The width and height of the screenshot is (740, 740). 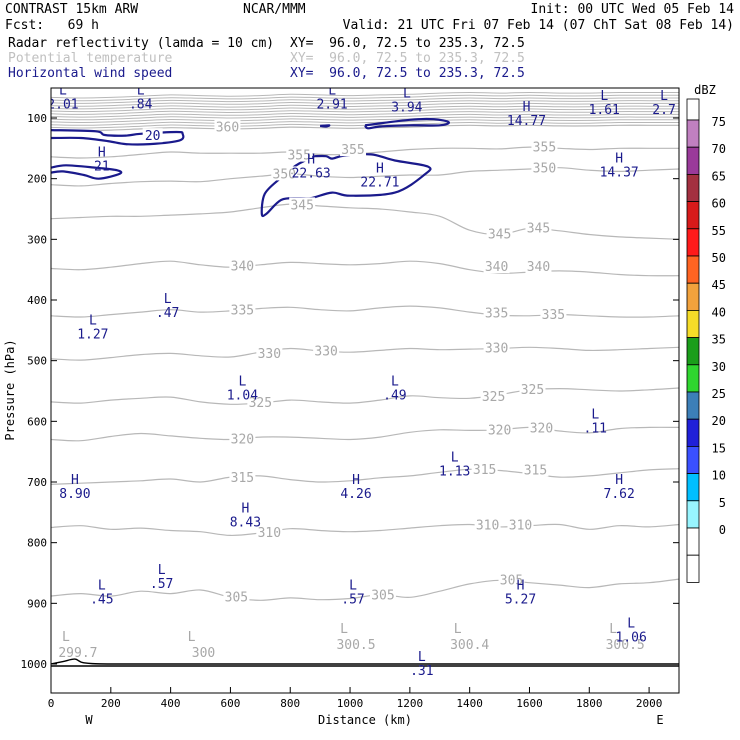 What do you see at coordinates (37, 603) in the screenshot?
I see `y-tick-label: 900` at bounding box center [37, 603].